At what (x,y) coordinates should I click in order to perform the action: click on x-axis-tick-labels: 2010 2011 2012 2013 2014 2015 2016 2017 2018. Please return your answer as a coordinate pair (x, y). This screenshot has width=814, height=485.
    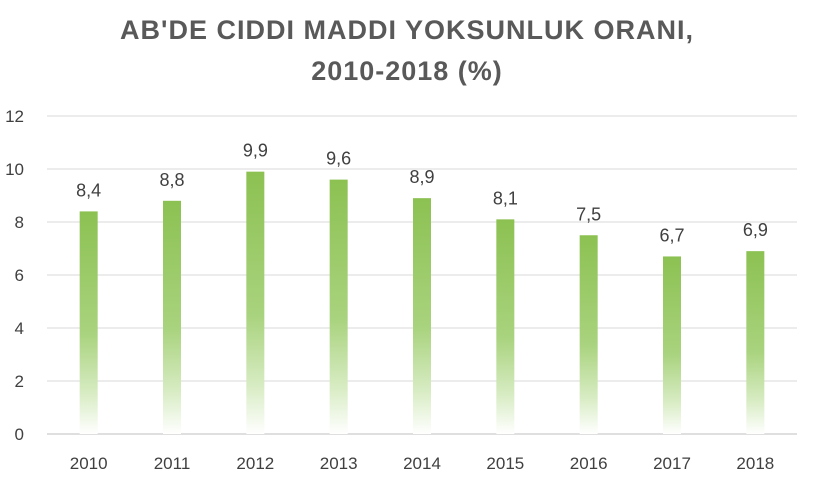
    Looking at the image, I should click on (422, 463).